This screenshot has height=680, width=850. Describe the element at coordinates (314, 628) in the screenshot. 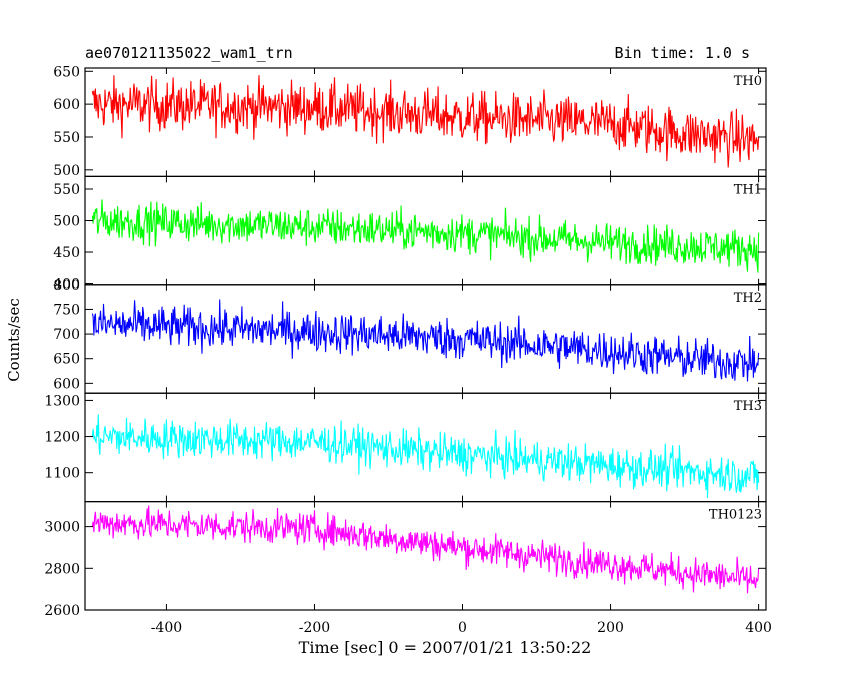

I see `x-tick-label: -200` at that location.